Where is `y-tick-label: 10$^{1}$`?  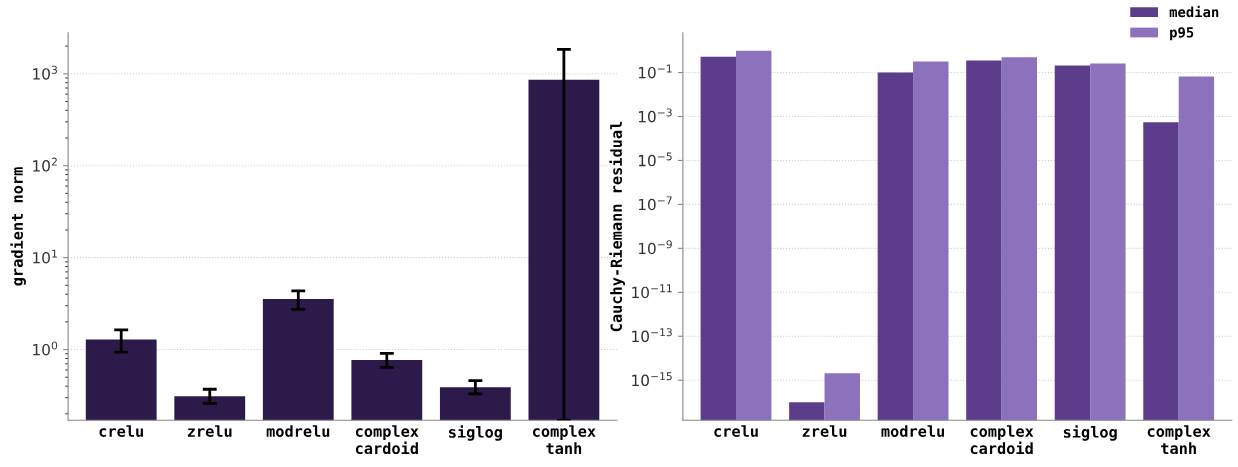
y-tick-label: 10$^{1}$ is located at coordinates (45, 256).